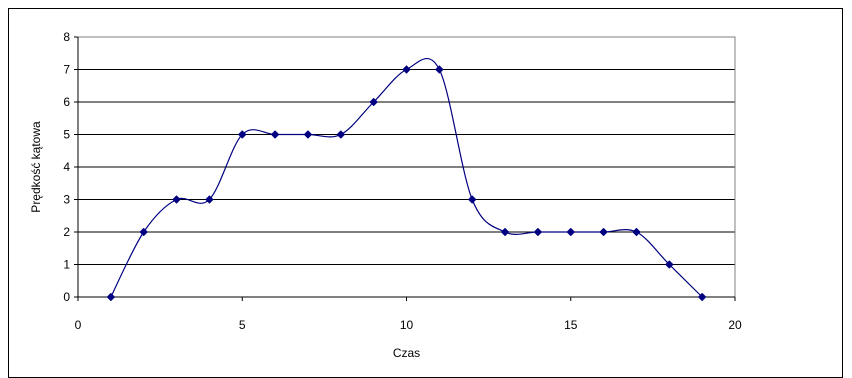  What do you see at coordinates (735, 325) in the screenshot?
I see `x-tick-label: 20` at bounding box center [735, 325].